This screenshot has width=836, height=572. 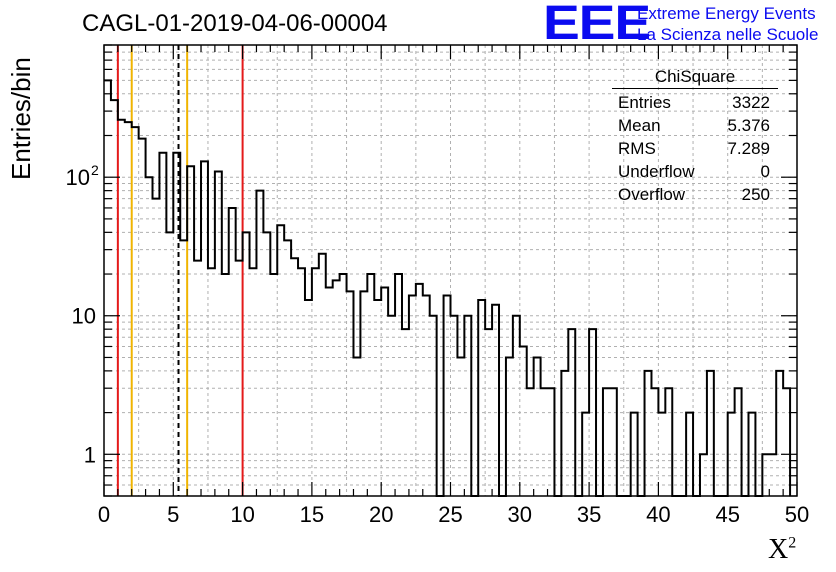 What do you see at coordinates (450, 514) in the screenshot?
I see `x-tick-label: 25` at bounding box center [450, 514].